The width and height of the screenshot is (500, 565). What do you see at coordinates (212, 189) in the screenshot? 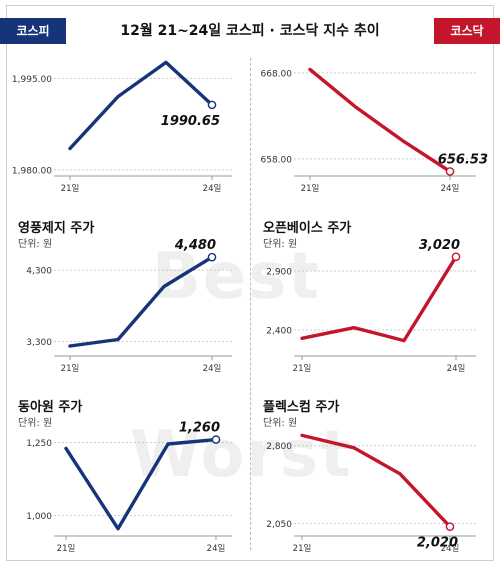
I see `chart-1-x-tick-label: 24일` at bounding box center [212, 189].